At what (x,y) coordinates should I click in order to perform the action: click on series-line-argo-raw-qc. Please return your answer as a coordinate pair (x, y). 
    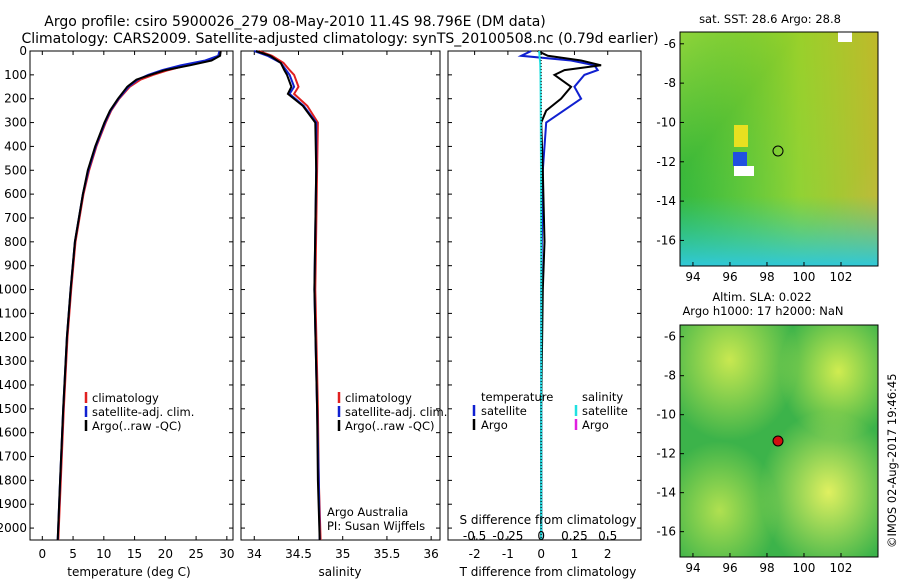
    Looking at the image, I should click on (288, 295).